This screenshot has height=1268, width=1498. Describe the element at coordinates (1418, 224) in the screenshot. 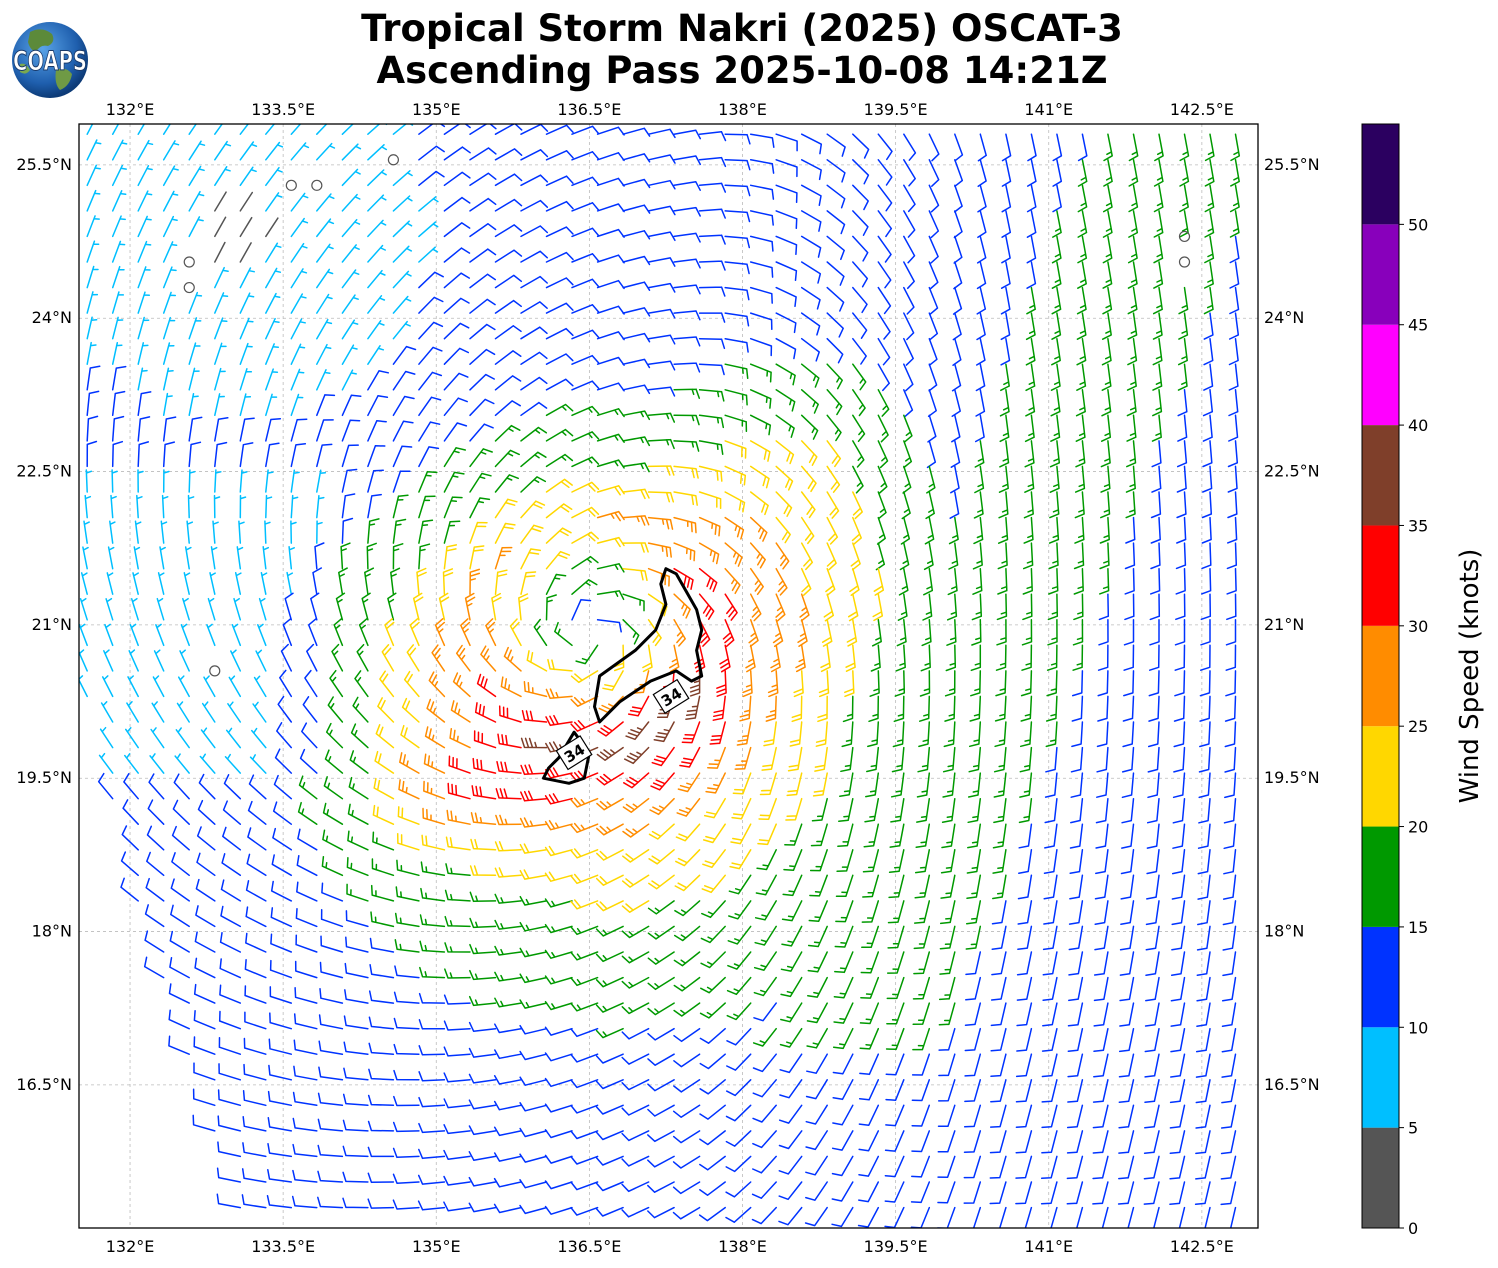

I see `colorbar-tick-label: 50` at that location.